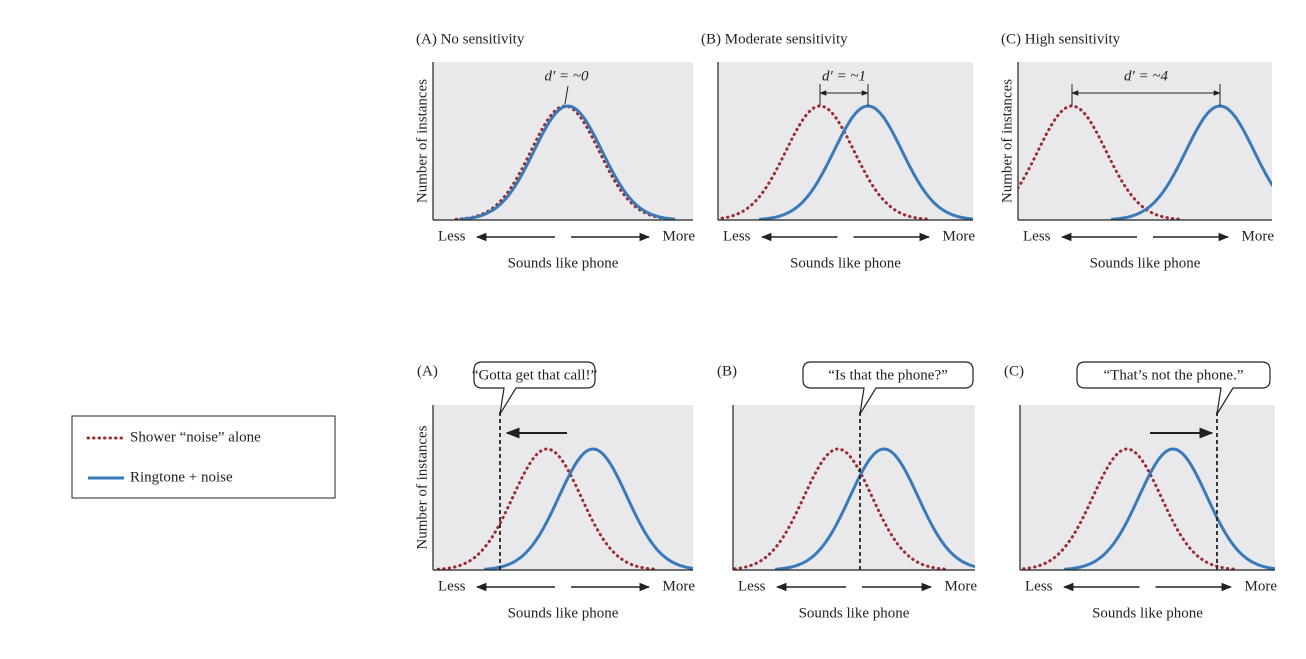 The height and width of the screenshot is (659, 1306). I want to click on panel-label: (C), so click(1014, 371).